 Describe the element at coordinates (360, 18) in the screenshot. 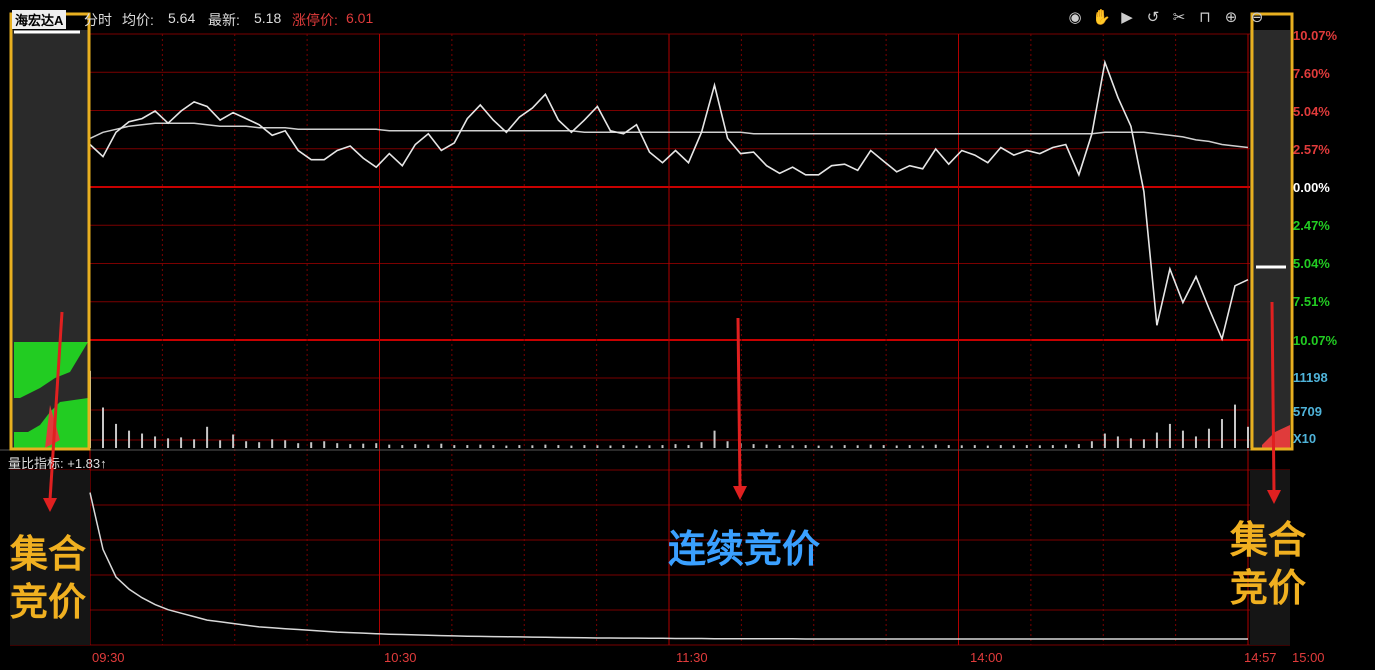

I see `limit-up-value: 6.01` at that location.